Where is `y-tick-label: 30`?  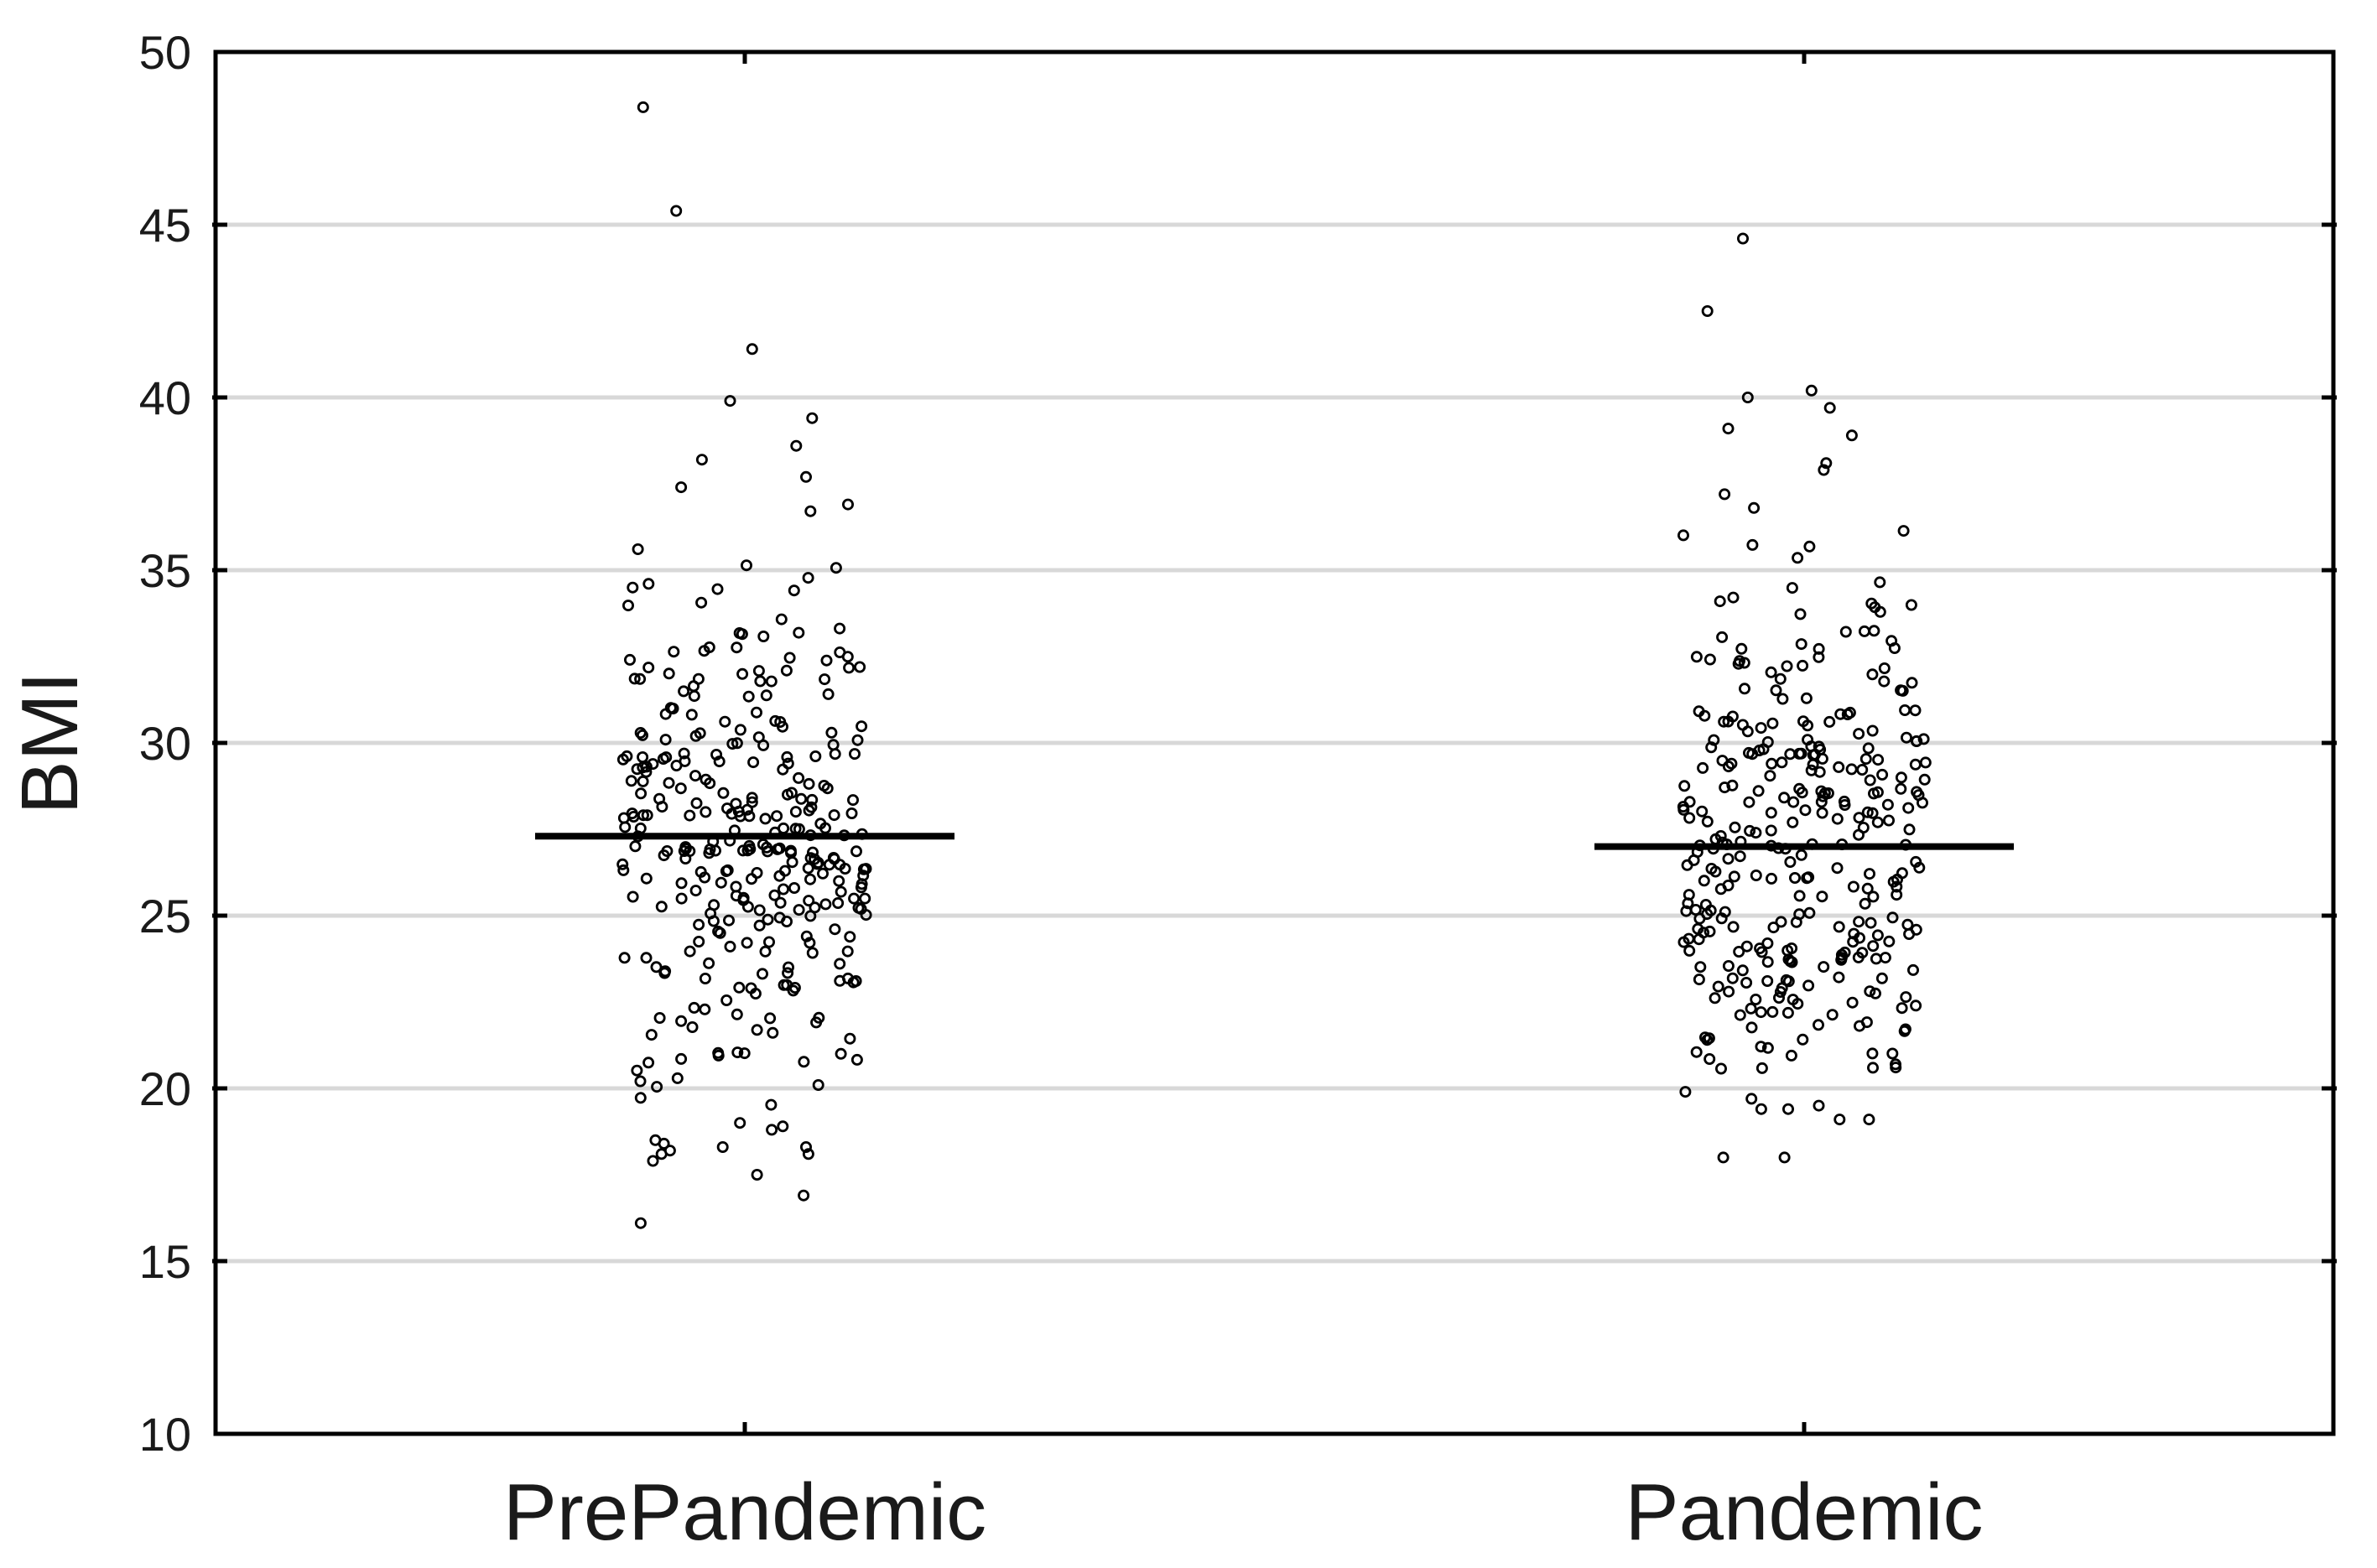
y-tick-label: 30 is located at coordinates (165, 743).